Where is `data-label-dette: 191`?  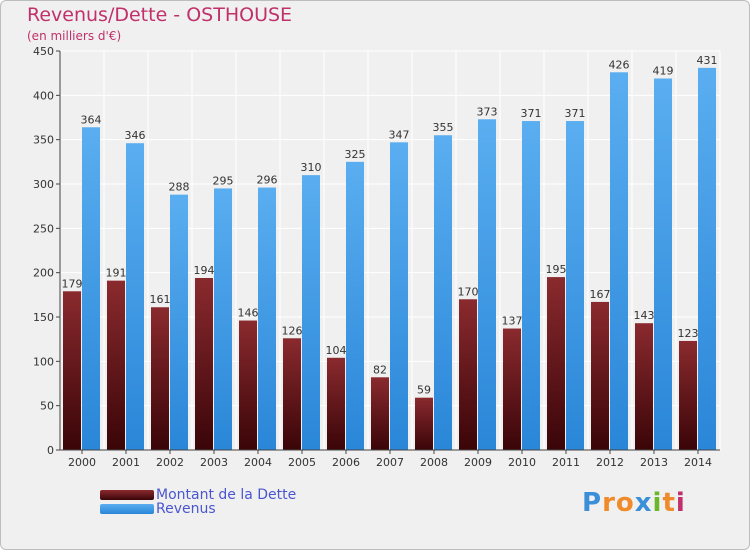
data-label-dette: 191 is located at coordinates (116, 273).